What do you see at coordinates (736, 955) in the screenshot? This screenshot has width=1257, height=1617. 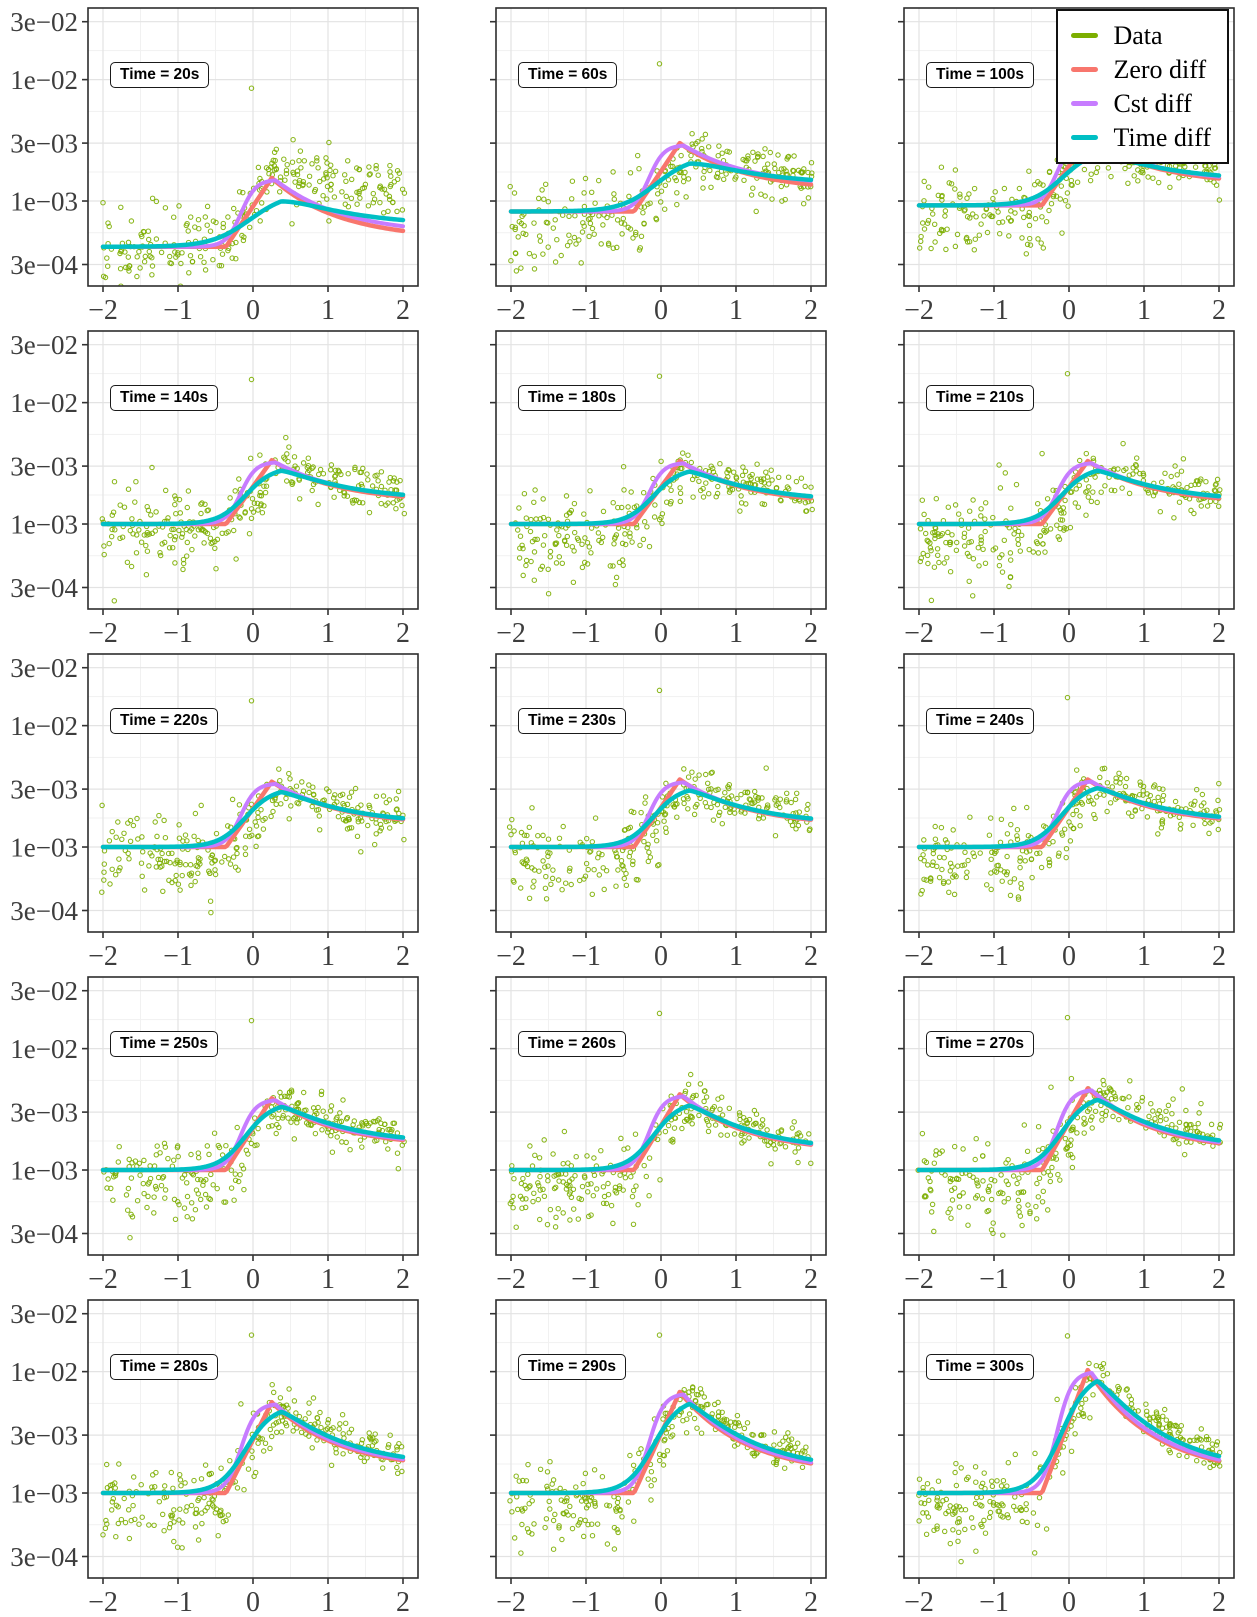 I see `x-tick-label: 1` at bounding box center [736, 955].